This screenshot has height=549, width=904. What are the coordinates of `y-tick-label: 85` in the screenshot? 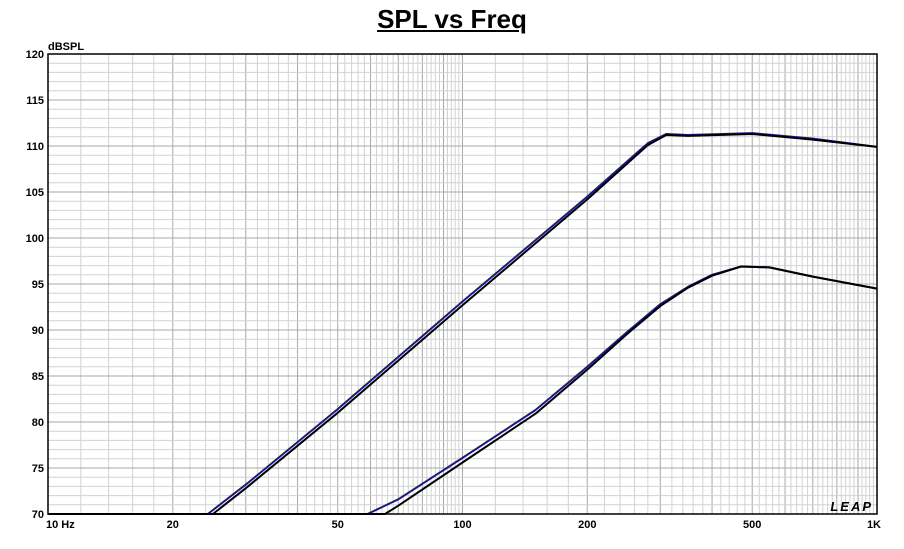 It's located at (38, 377).